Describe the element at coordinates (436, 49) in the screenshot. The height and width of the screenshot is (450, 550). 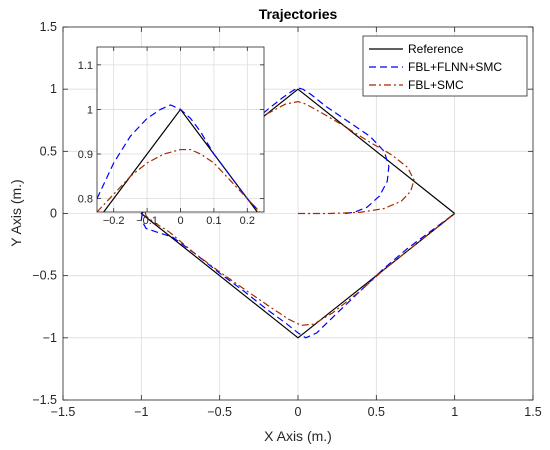
I see `legend-label-reference: Reference` at that location.